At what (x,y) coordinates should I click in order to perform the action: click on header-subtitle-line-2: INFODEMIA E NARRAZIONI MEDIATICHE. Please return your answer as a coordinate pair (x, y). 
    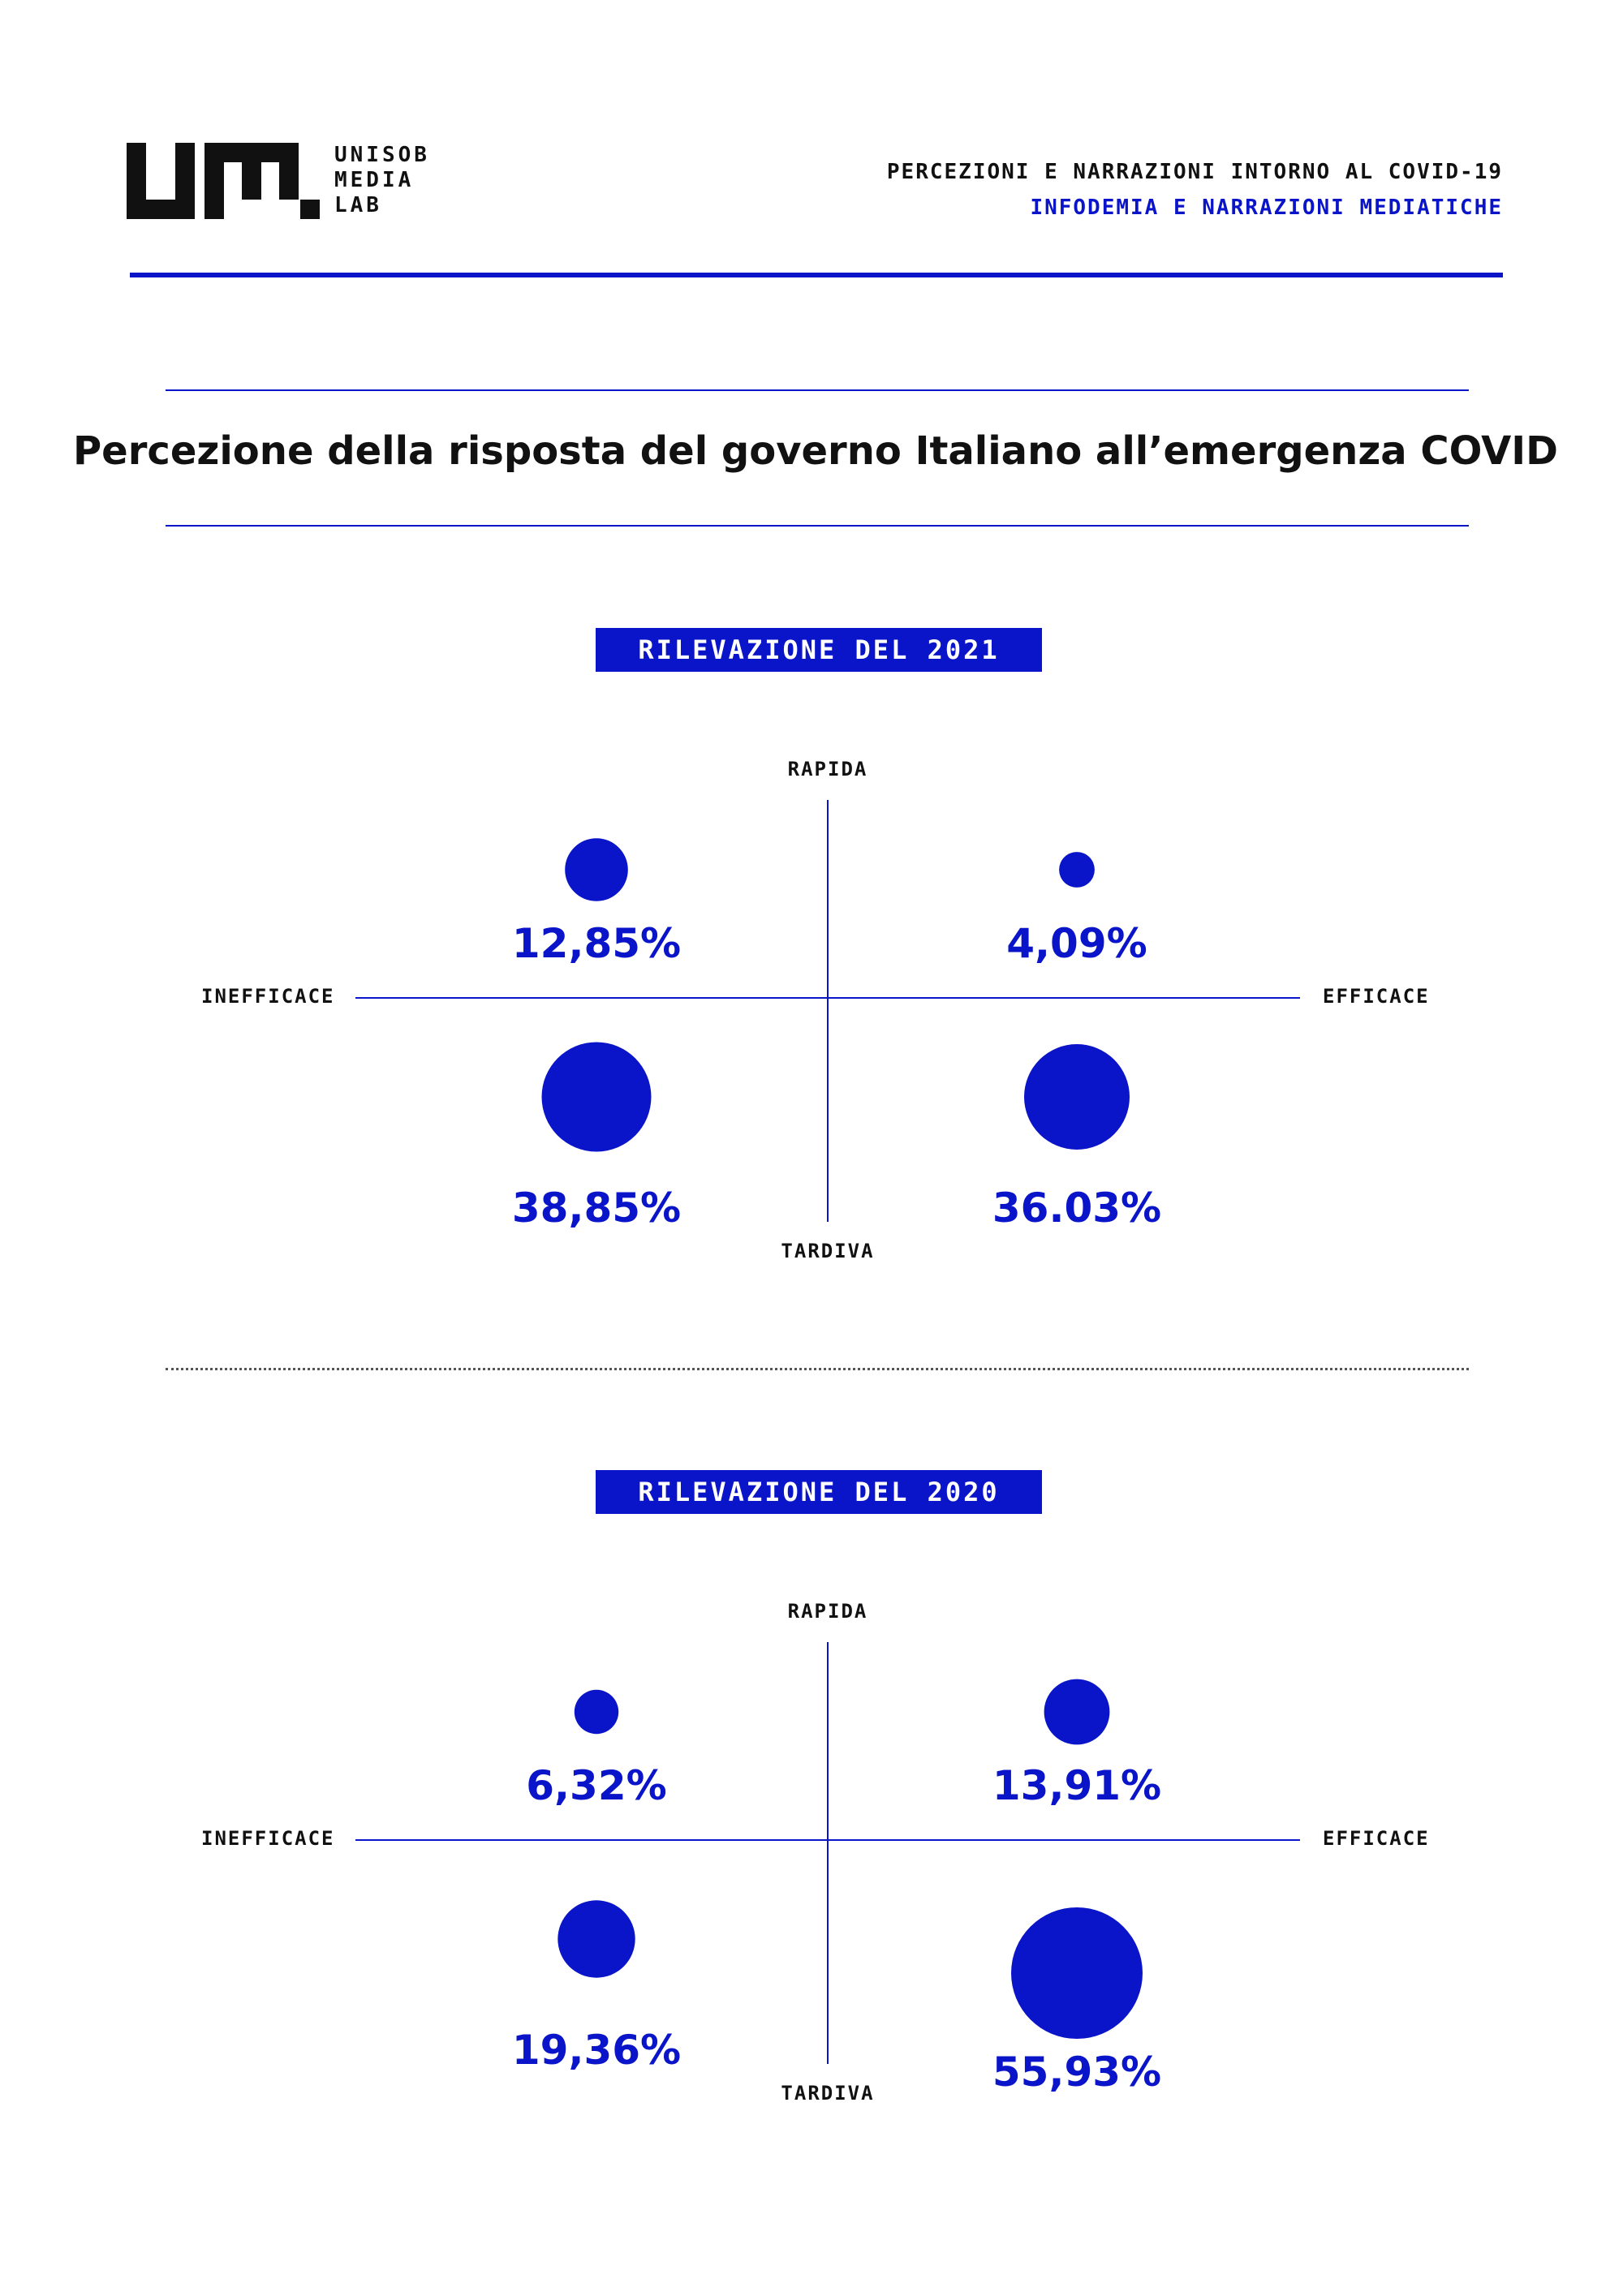
    Looking at the image, I should click on (1266, 208).